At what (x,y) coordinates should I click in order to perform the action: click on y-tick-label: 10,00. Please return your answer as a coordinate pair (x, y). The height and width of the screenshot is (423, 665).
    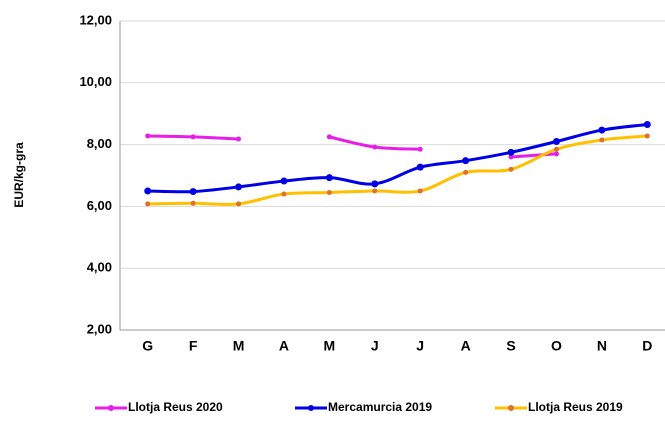
    Looking at the image, I should click on (95, 81).